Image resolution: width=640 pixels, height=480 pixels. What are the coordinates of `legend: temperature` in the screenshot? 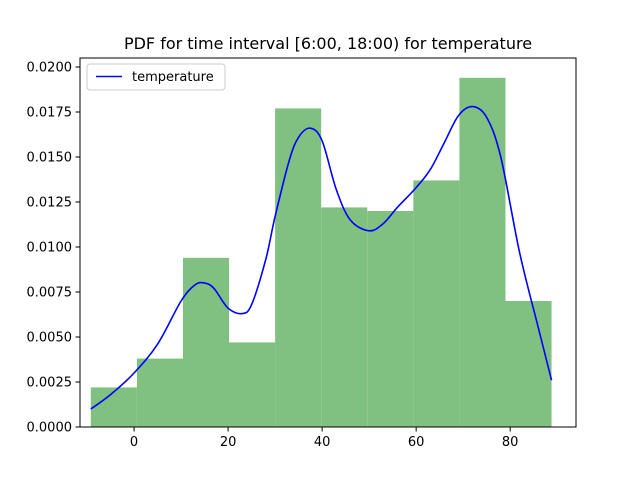 It's located at (156, 77).